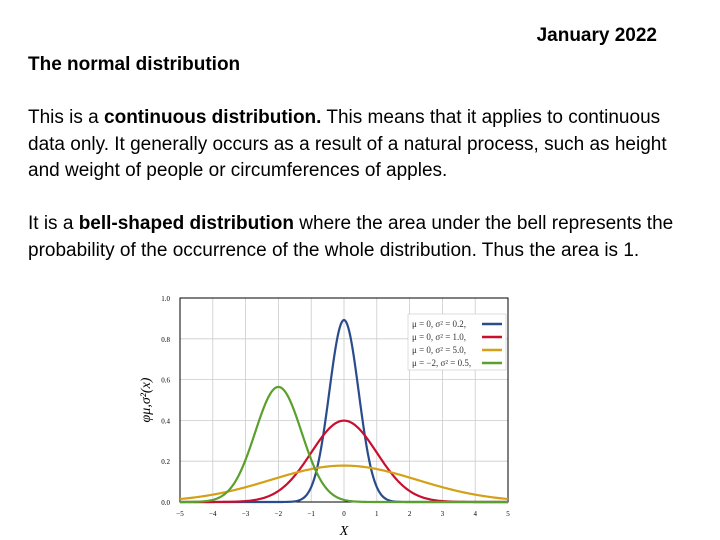  What do you see at coordinates (508, 514) in the screenshot?
I see `x-tick-label: 5` at bounding box center [508, 514].